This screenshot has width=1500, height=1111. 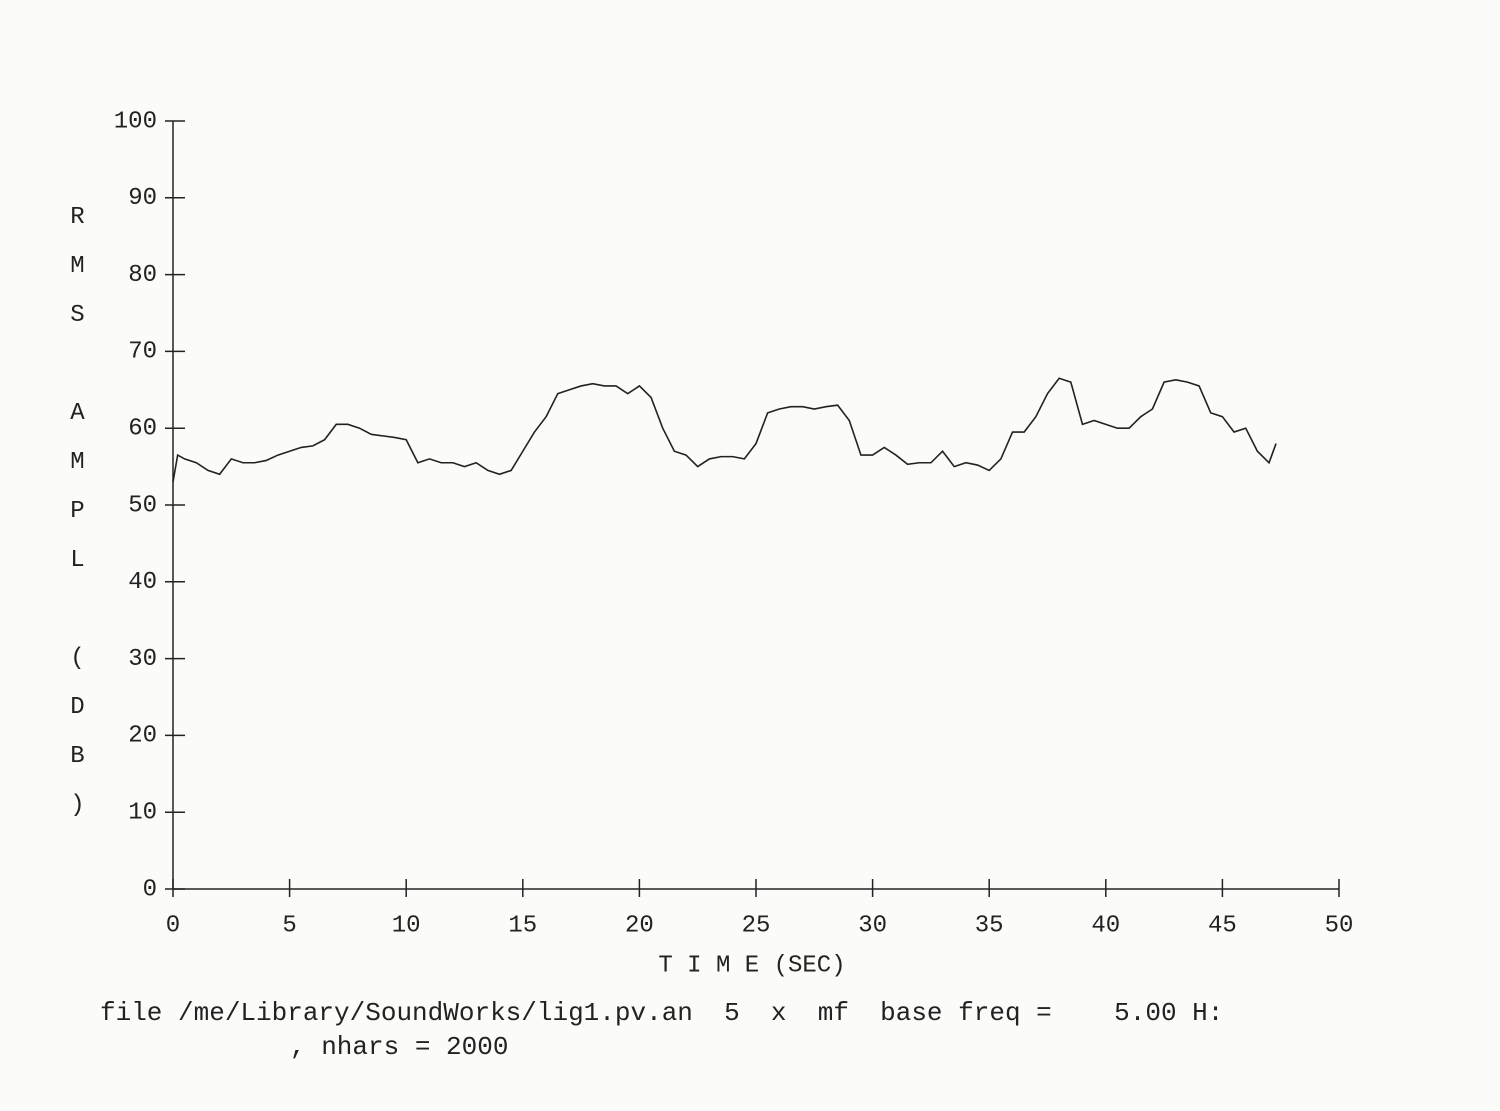 I want to click on x-tick-label: 45, so click(x=1222, y=925).